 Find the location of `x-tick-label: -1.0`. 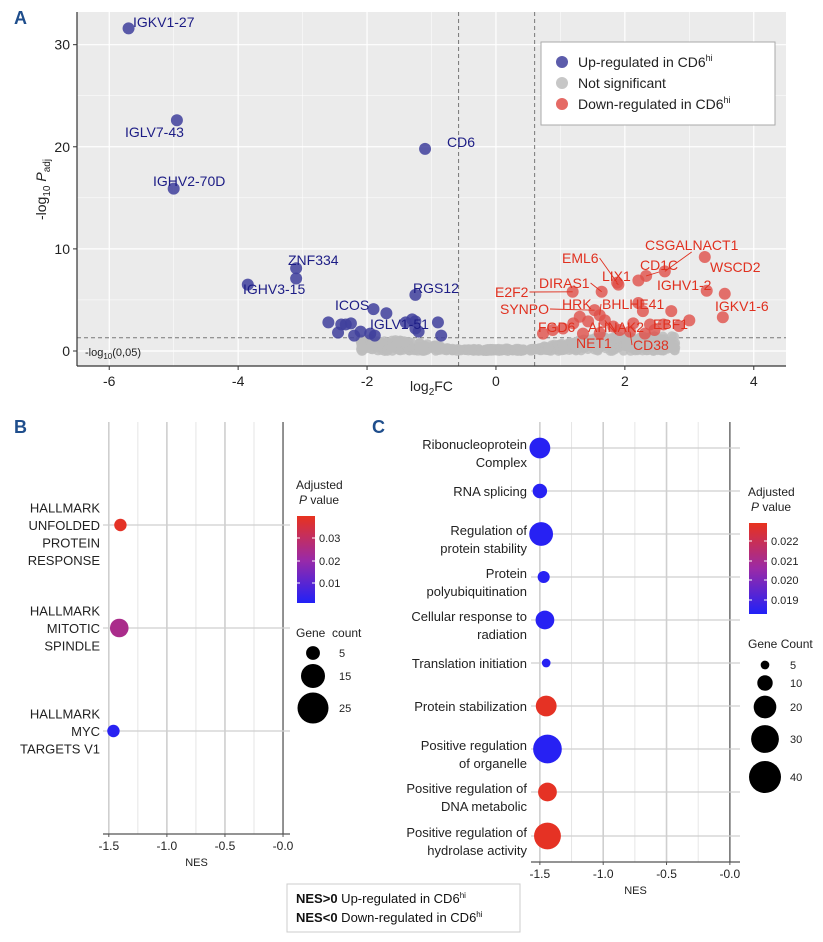

x-tick-label: -1.0 is located at coordinates (603, 874).